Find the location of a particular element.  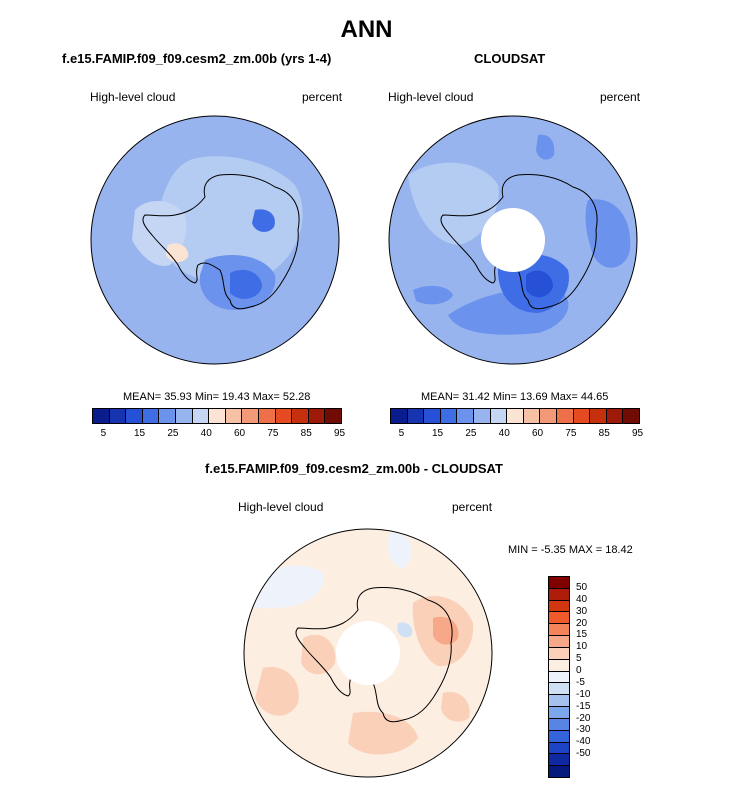

colorbar-tick-label: -15 is located at coordinates (583, 706).